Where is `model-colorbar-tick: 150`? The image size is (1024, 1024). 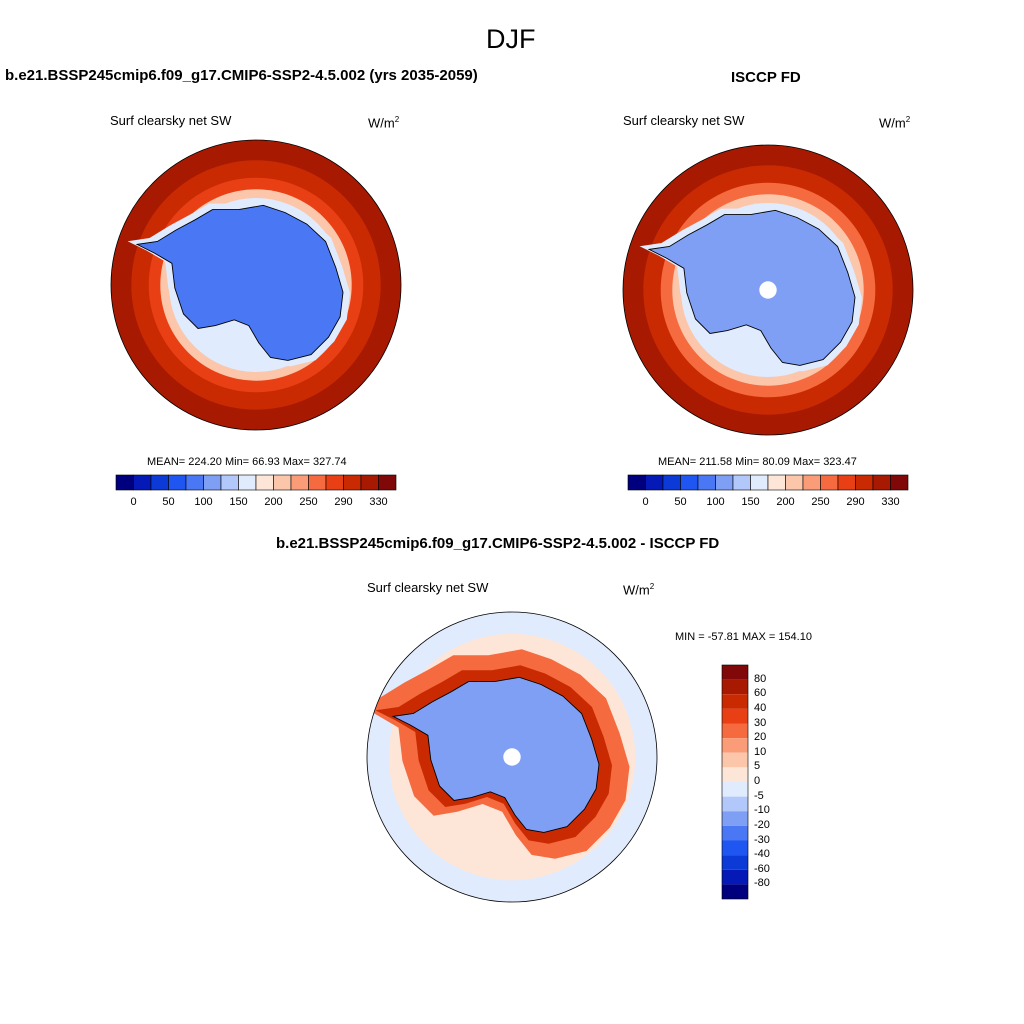 model-colorbar-tick: 150 is located at coordinates (238, 502).